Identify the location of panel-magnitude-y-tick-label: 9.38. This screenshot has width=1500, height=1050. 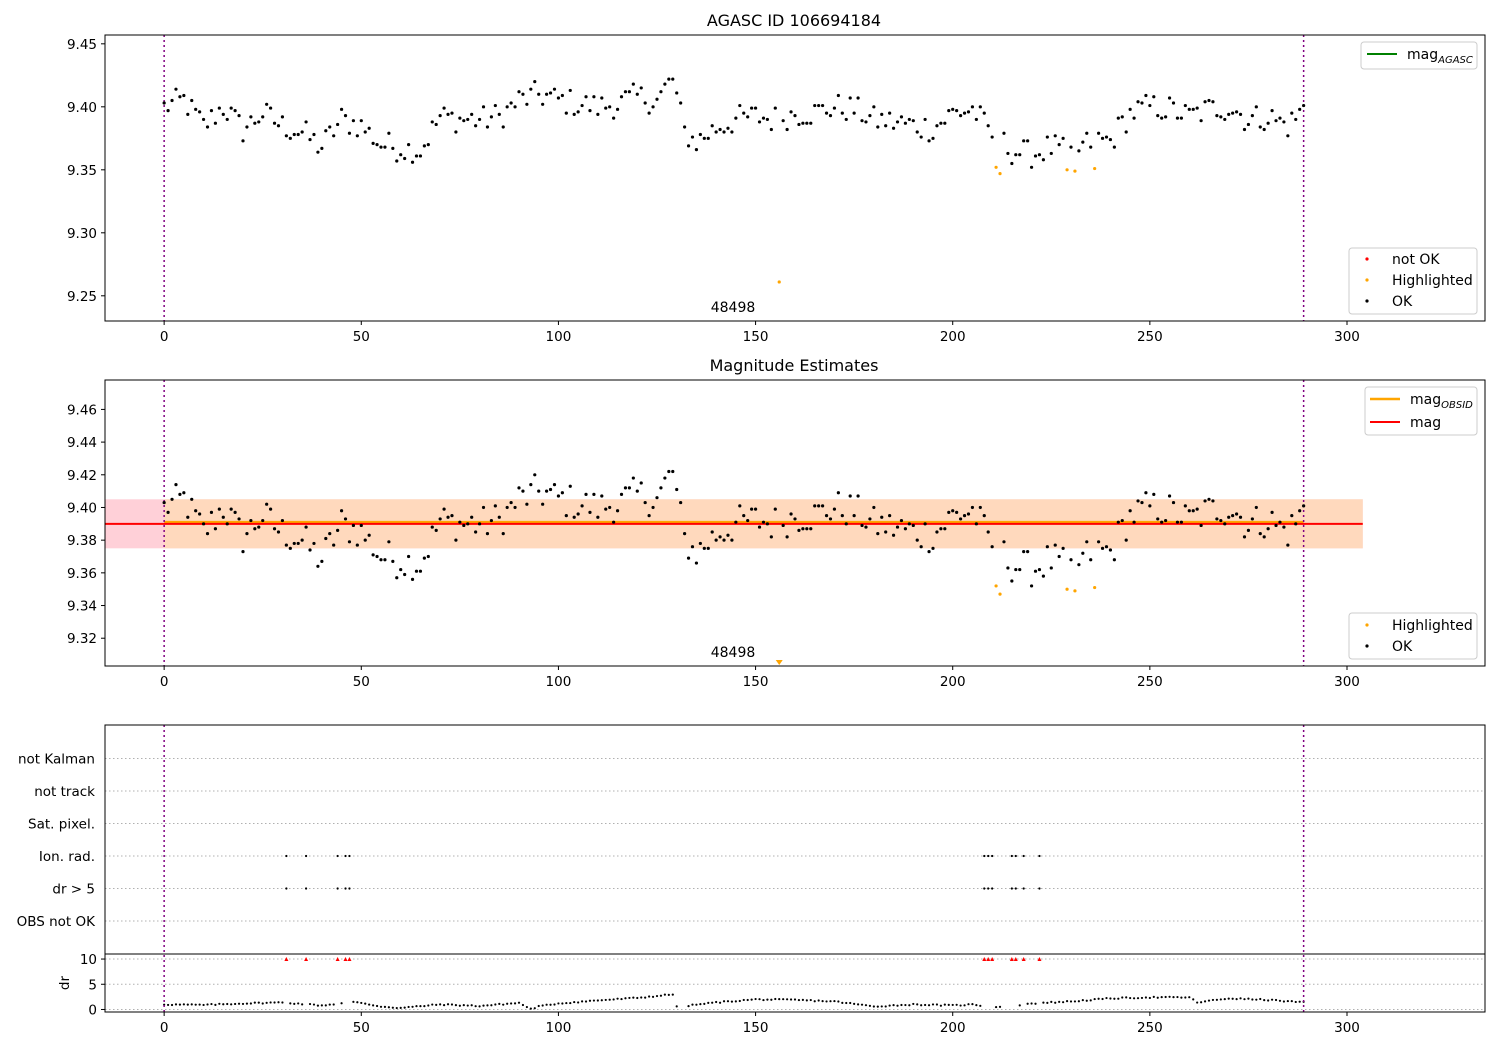
(82, 541).